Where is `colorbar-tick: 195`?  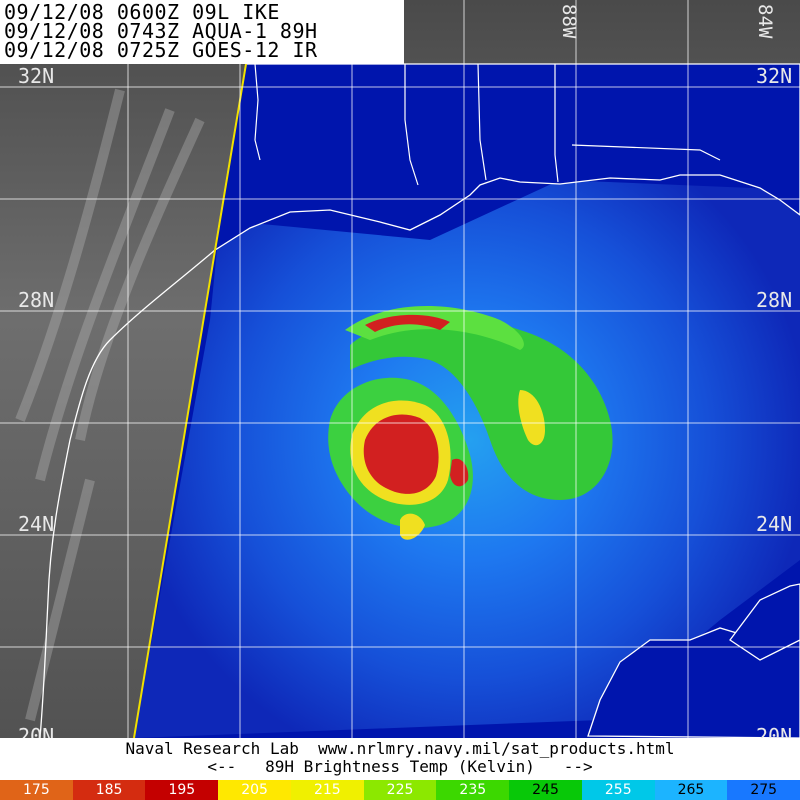
colorbar-tick: 195 is located at coordinates (182, 790).